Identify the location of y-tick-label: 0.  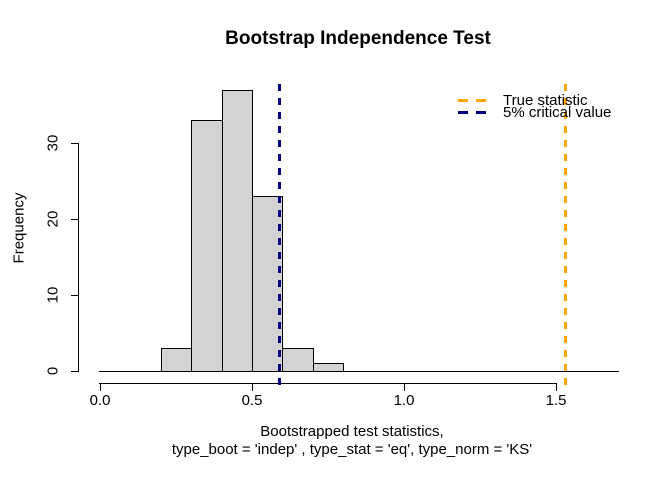
(53, 371).